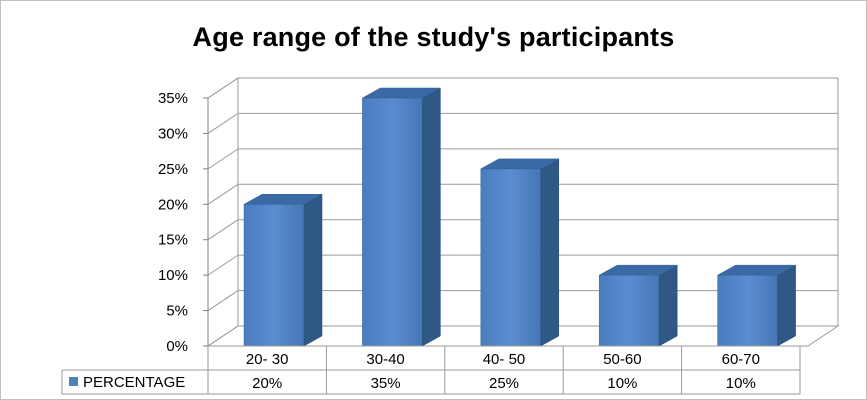 The height and width of the screenshot is (400, 867). Describe the element at coordinates (504, 383) in the screenshot. I see `data-label: 25%` at that location.